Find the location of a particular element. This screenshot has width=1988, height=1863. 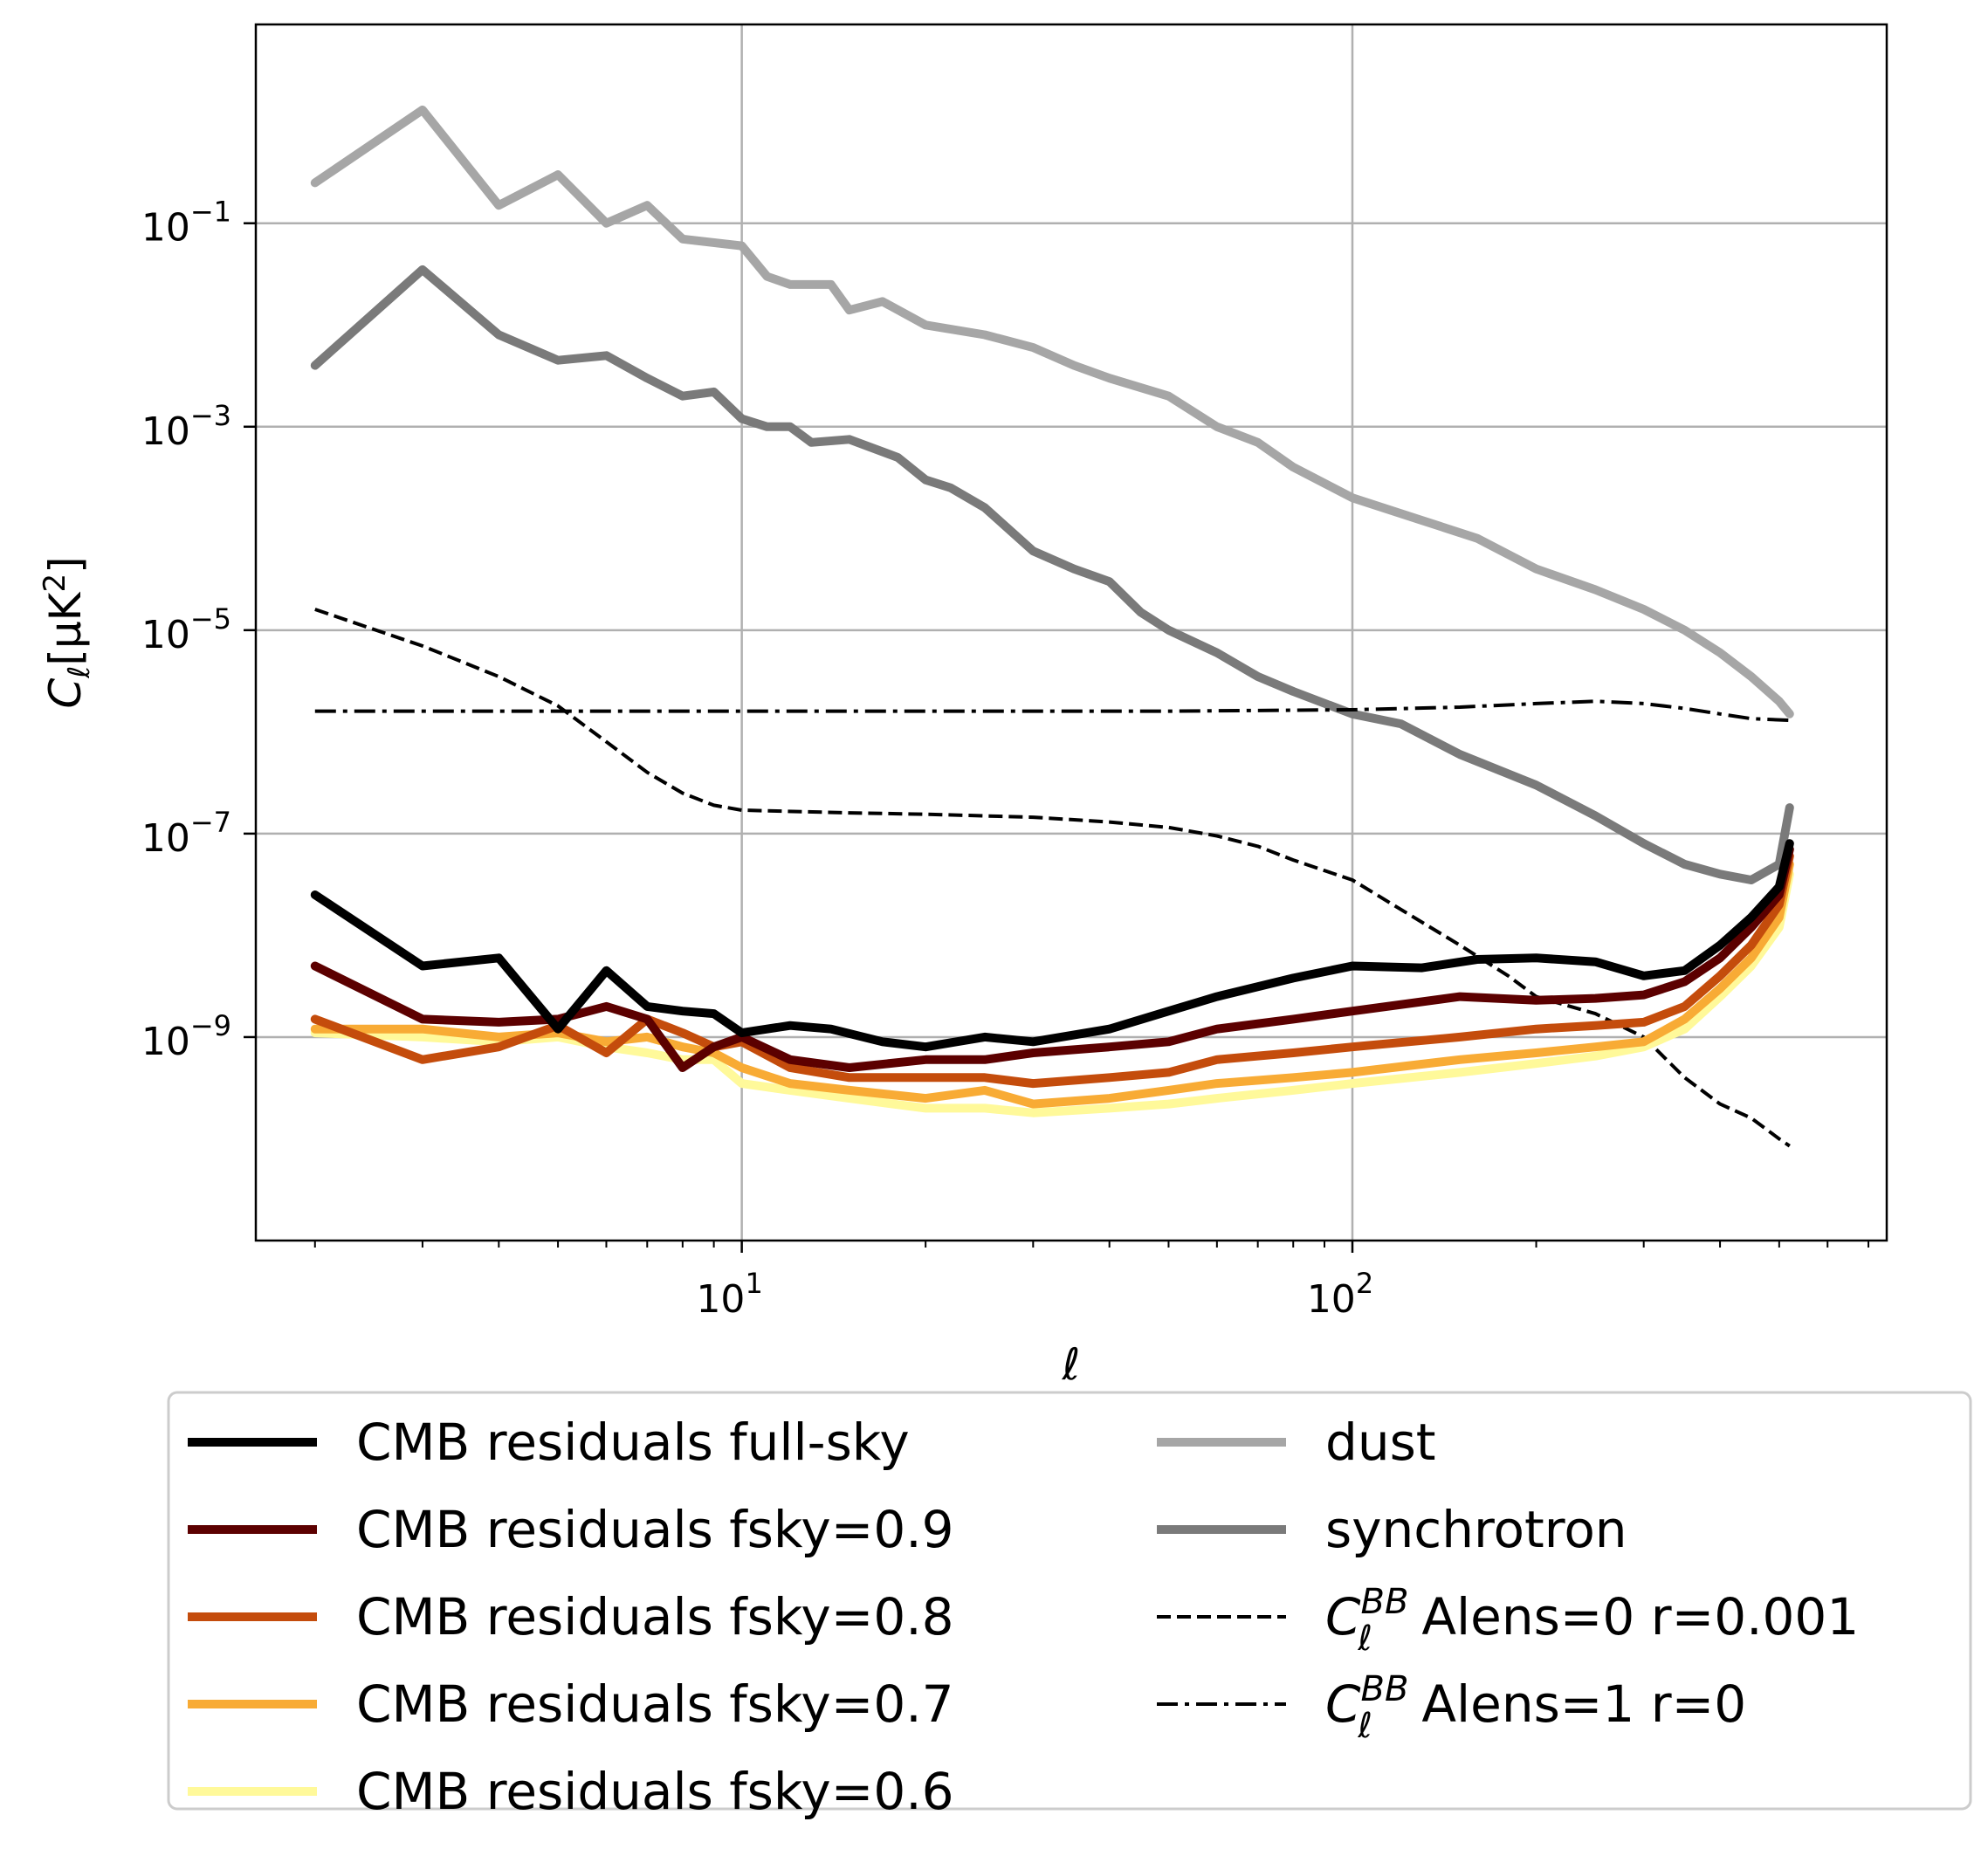

legend-entry-dust: dust is located at coordinates (1296, 1442).